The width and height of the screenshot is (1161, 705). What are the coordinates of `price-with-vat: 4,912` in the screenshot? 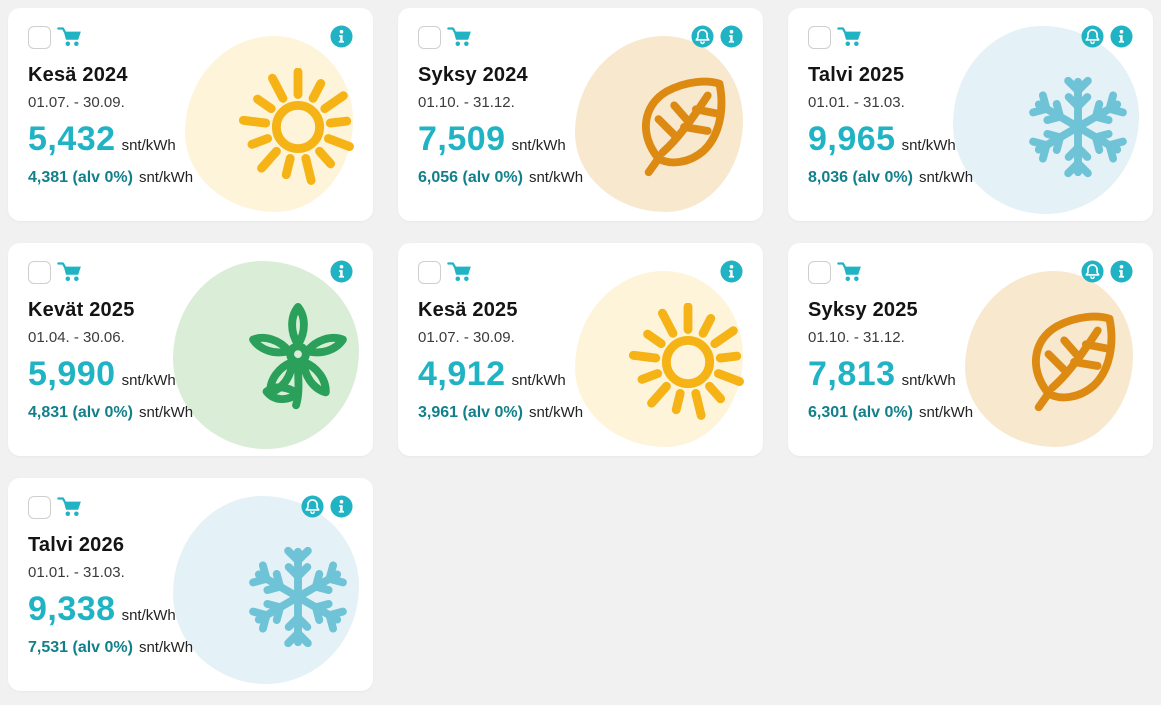 It's located at (462, 374).